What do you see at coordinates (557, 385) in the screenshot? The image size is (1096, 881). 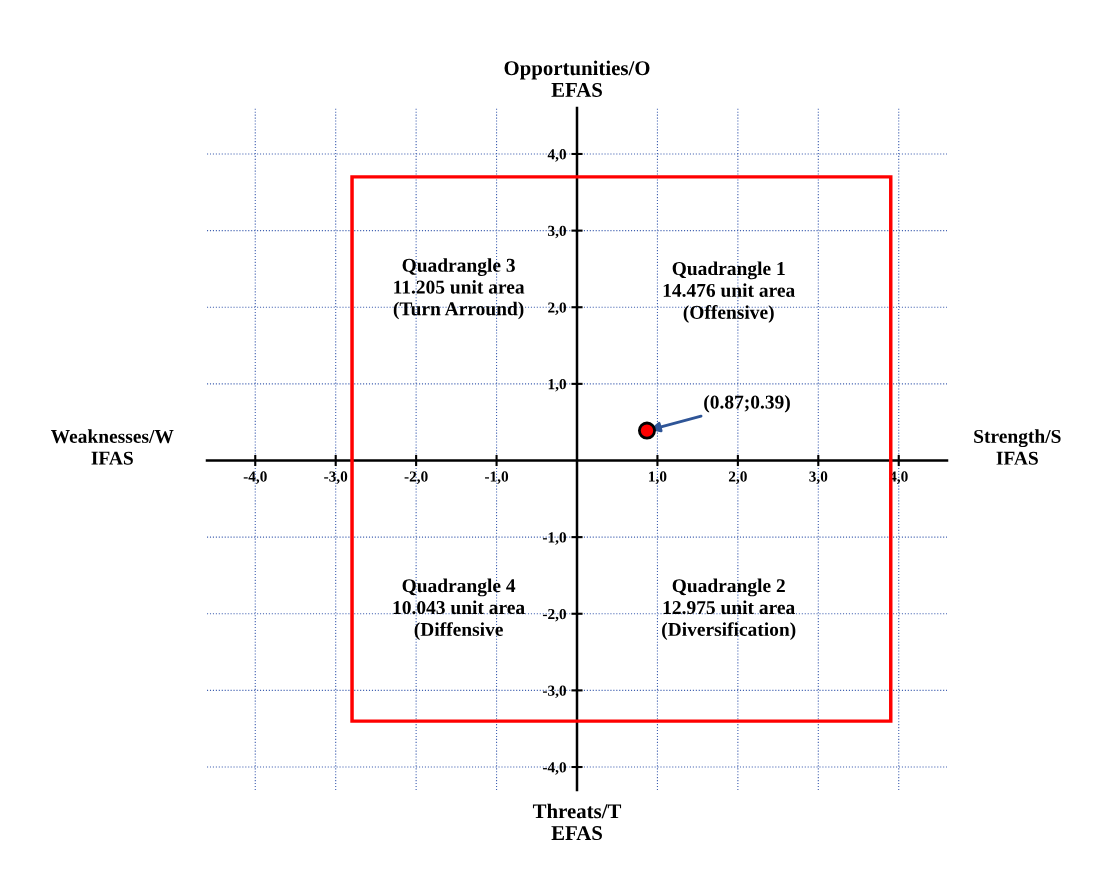 I see `y-tick-label: 1,0` at bounding box center [557, 385].